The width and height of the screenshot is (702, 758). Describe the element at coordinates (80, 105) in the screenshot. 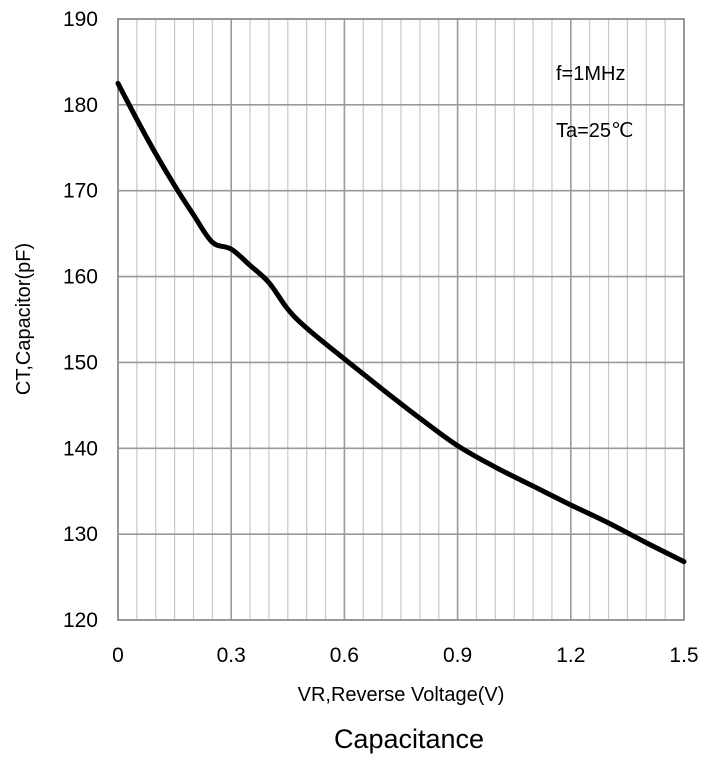

I see `y-tick-label: 180` at that location.